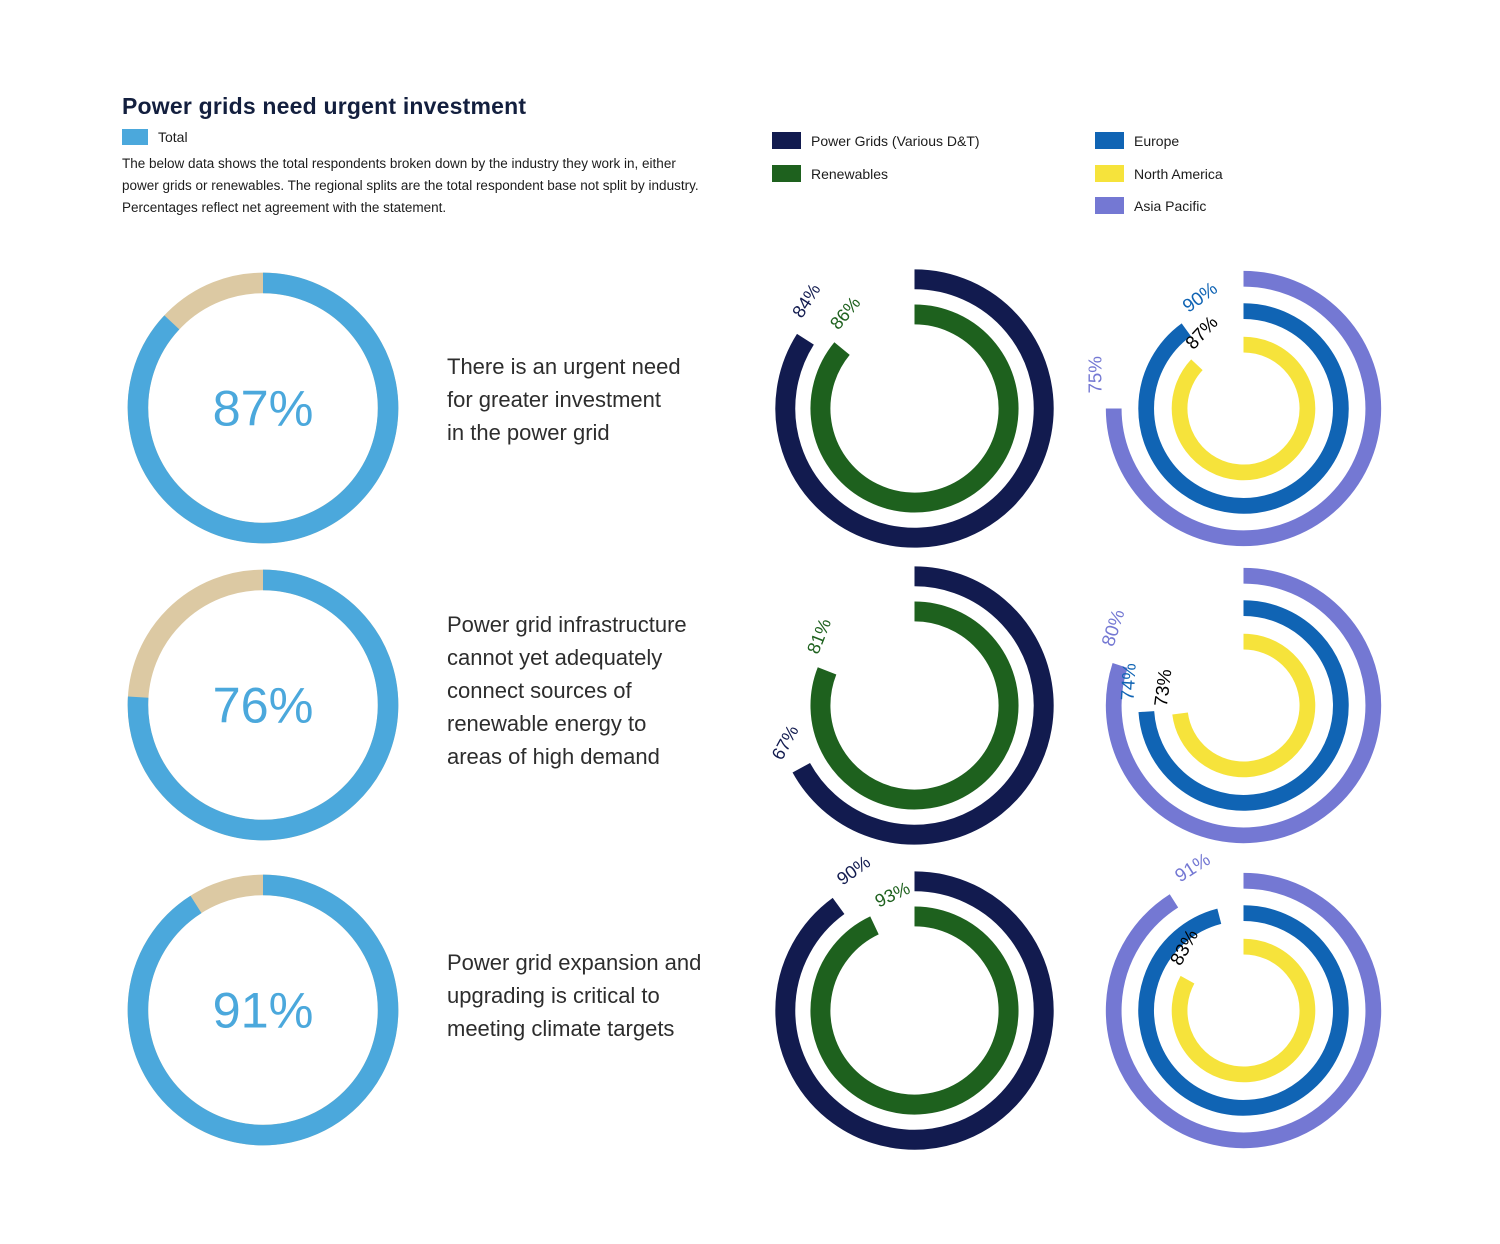 The image size is (1500, 1244). What do you see at coordinates (554, 399) in the screenshot?
I see `statement-line: for greater investment` at bounding box center [554, 399].